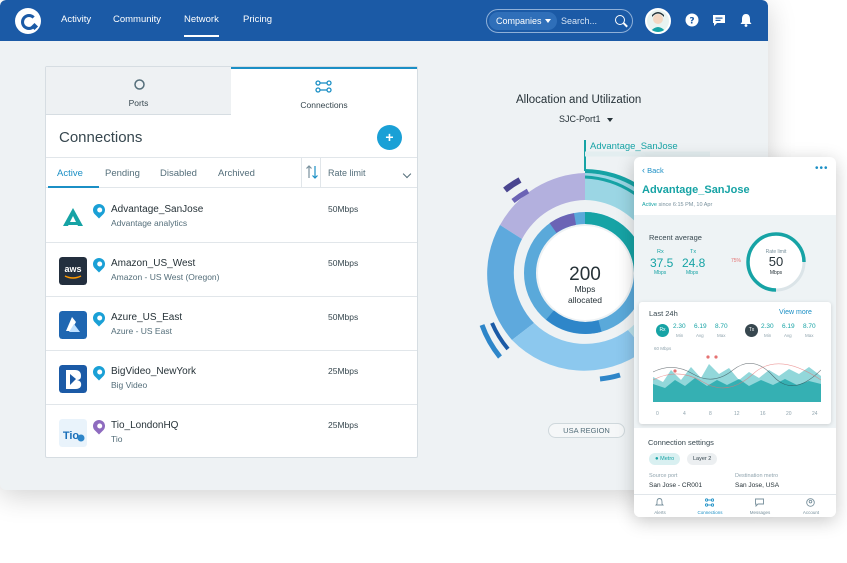  I want to click on rate-limit-gauge: Rate limit 50 Mbps, so click(776, 262).